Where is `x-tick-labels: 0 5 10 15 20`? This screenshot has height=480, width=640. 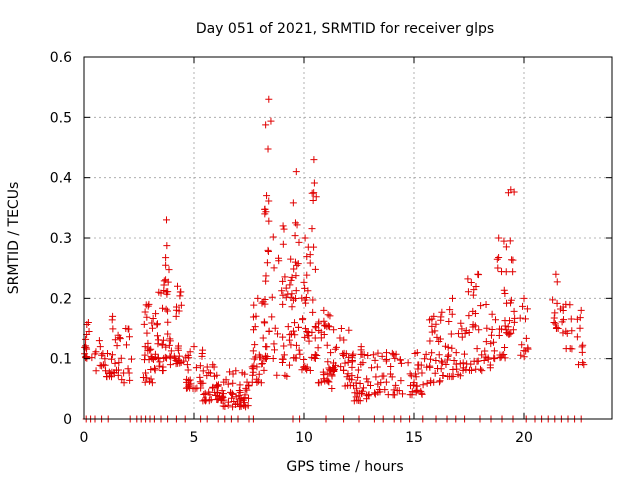 x-tick-labels: 0 5 10 15 20 is located at coordinates (306, 438).